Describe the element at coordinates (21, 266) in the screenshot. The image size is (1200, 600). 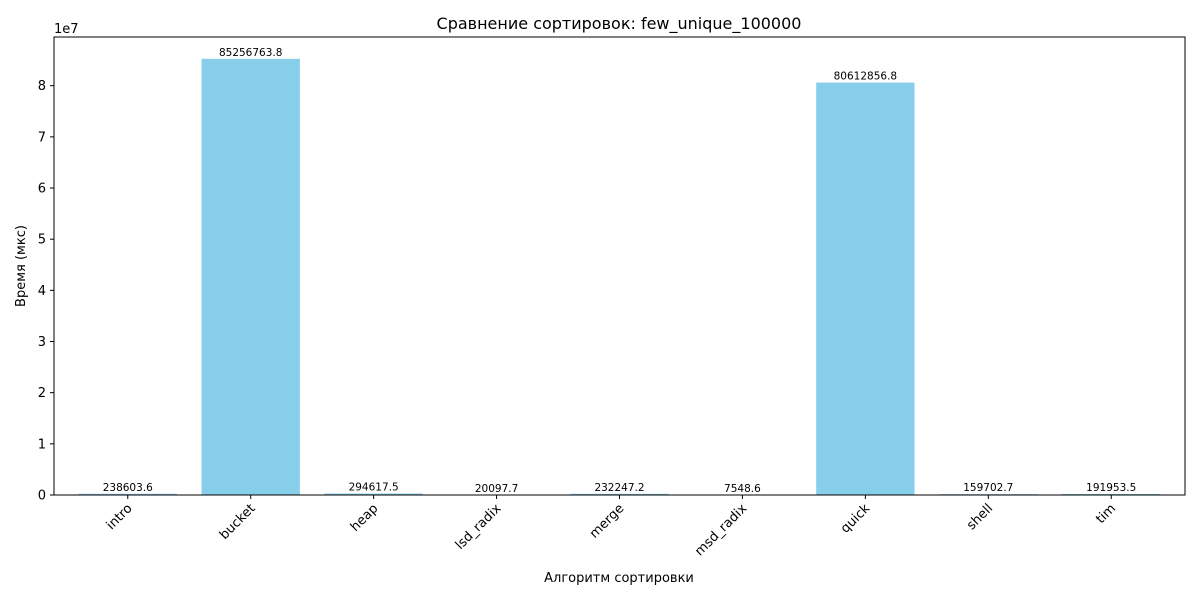
I see `y-axis-label: Время (мкс)` at that location.